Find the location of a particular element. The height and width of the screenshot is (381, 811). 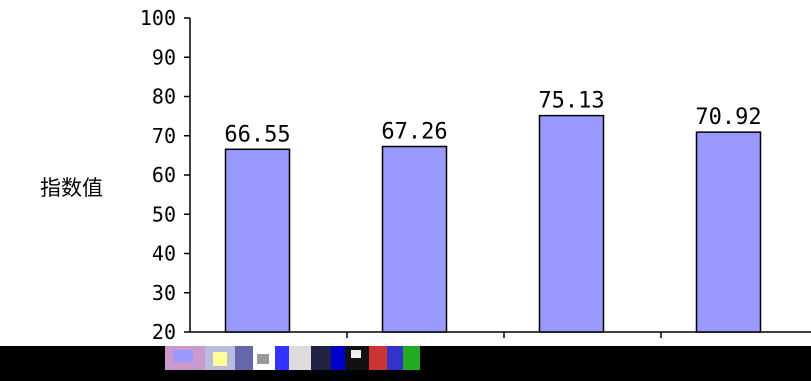

y-tick-label: 40 is located at coordinates (164, 254).